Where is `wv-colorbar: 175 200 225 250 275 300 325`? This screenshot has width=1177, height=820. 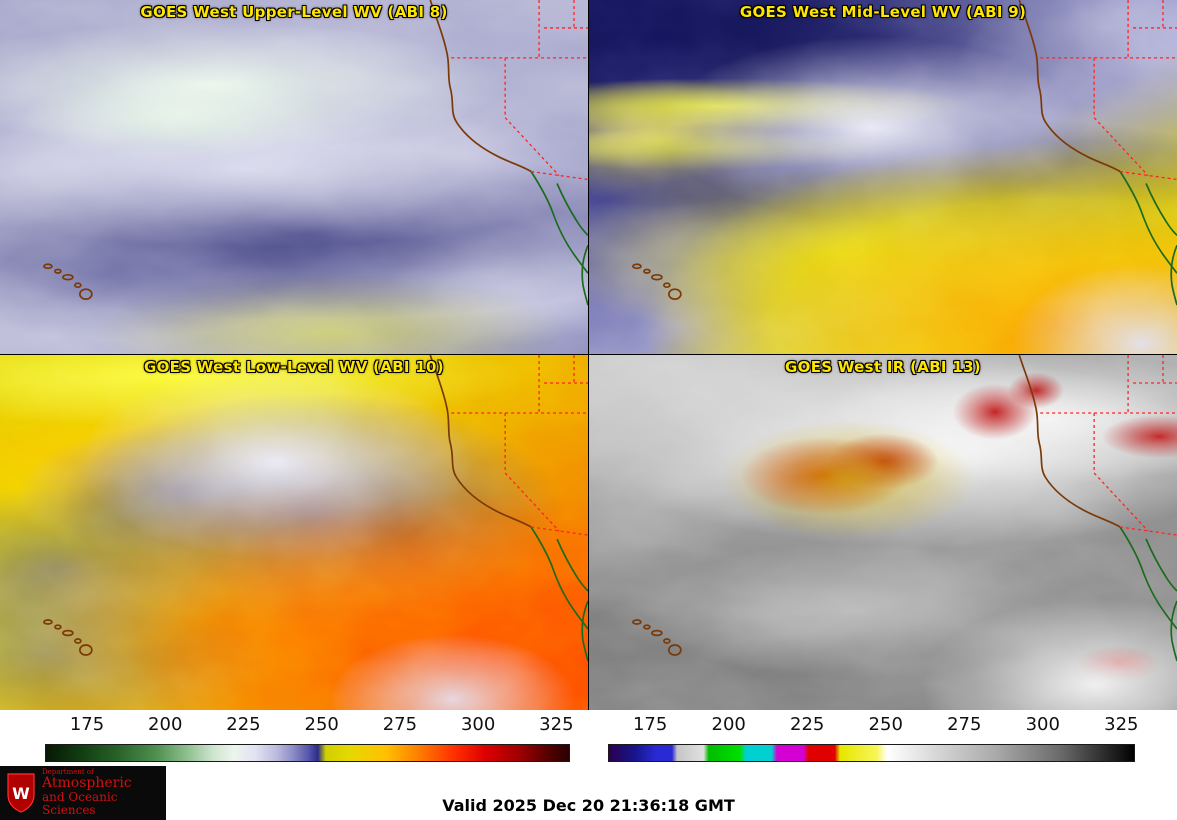
wv-colorbar: 175 200 225 250 275 300 325 is located at coordinates (309, 739).